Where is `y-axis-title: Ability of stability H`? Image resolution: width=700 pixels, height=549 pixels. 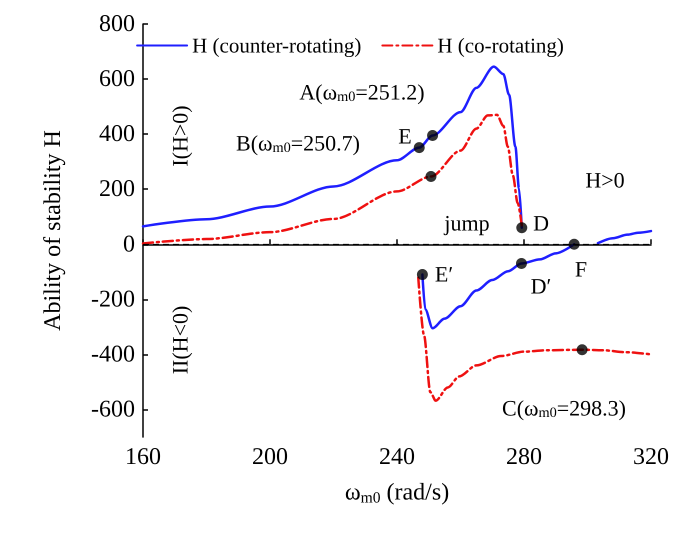
y-axis-title: Ability of stability H is located at coordinates (53, 230).